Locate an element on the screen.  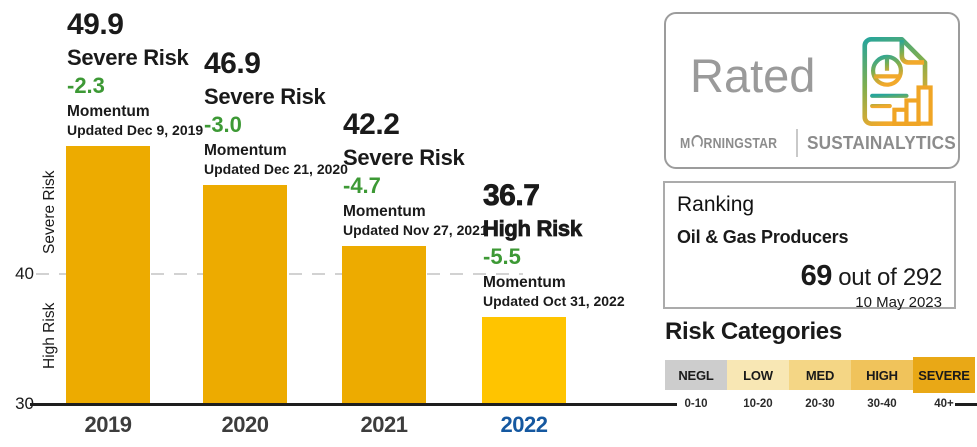
risk-cell-med: MED is located at coordinates (820, 375).